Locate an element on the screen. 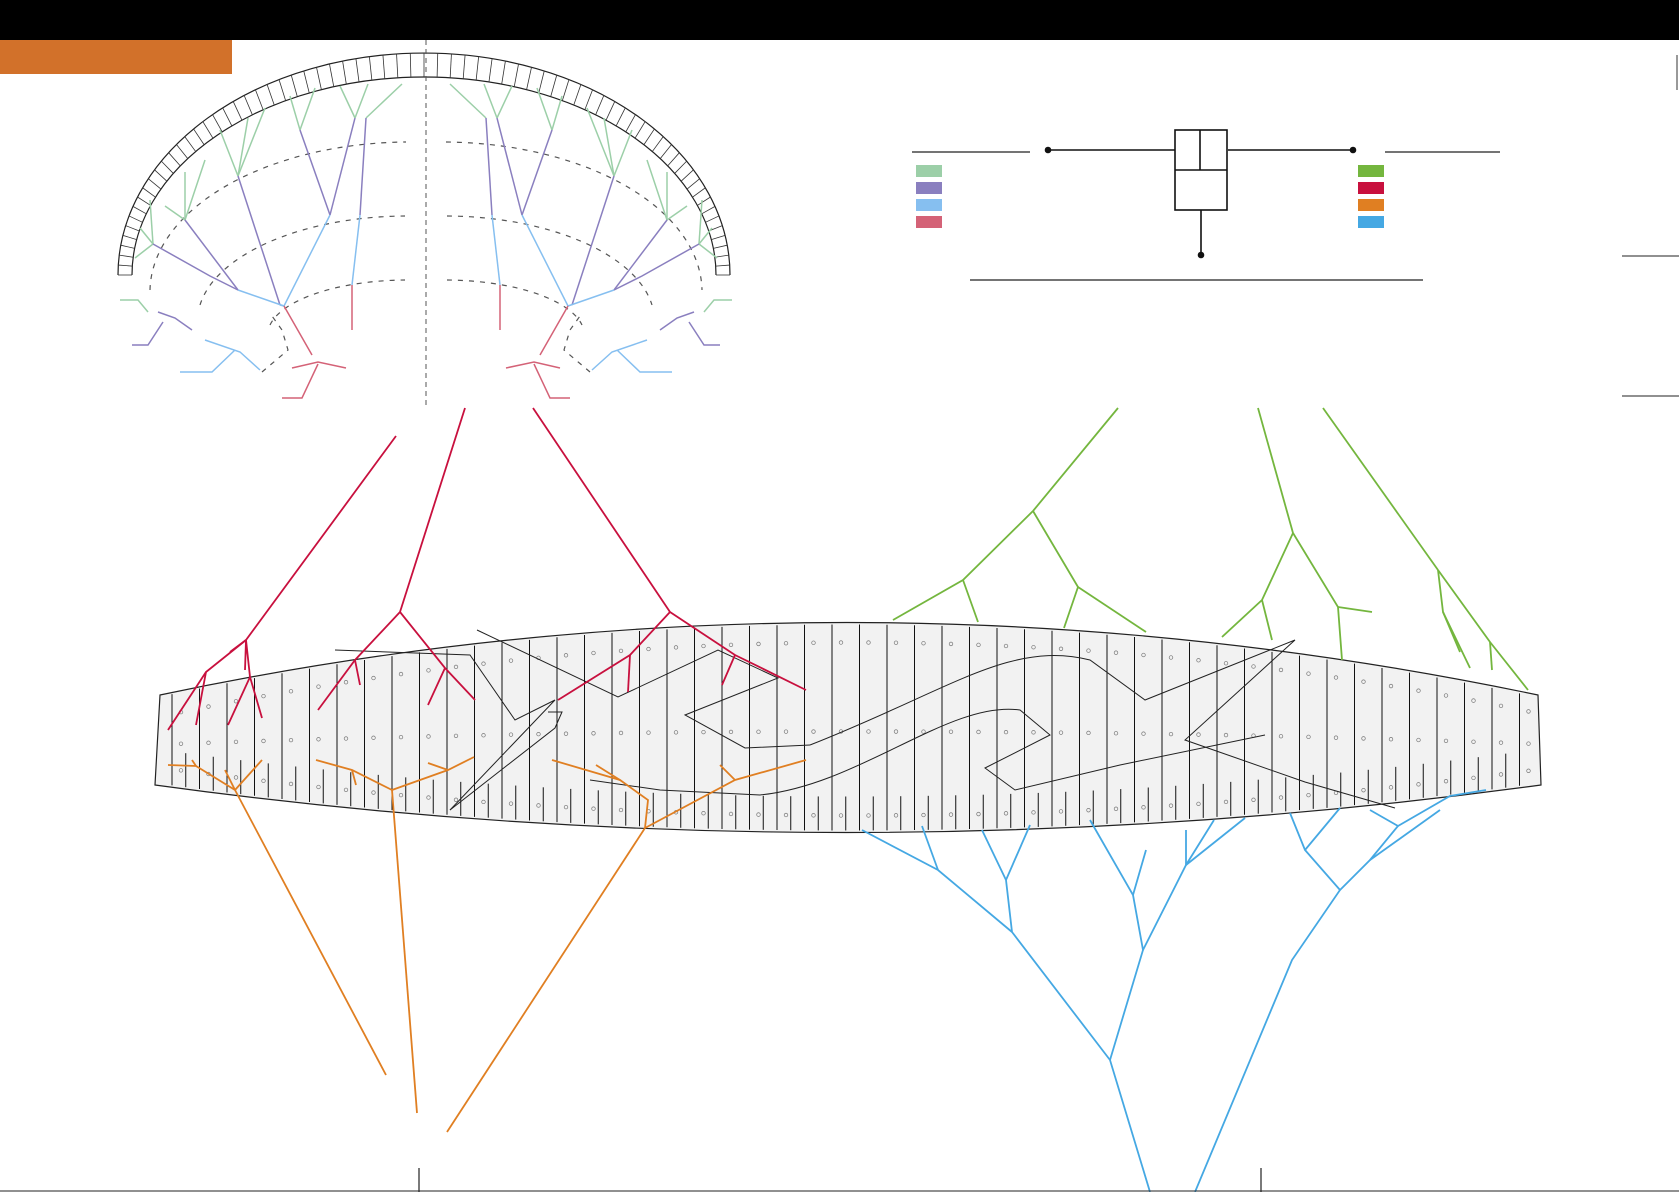 The height and width of the screenshot is (1192, 1679). legend-swatch-b is located at coordinates (929, 188).